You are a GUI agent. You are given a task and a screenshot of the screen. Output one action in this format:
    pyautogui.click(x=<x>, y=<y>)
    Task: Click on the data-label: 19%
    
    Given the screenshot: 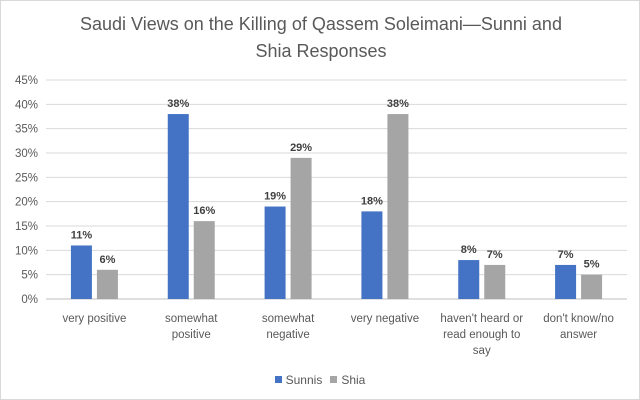 What is the action you would take?
    pyautogui.click(x=275, y=197)
    